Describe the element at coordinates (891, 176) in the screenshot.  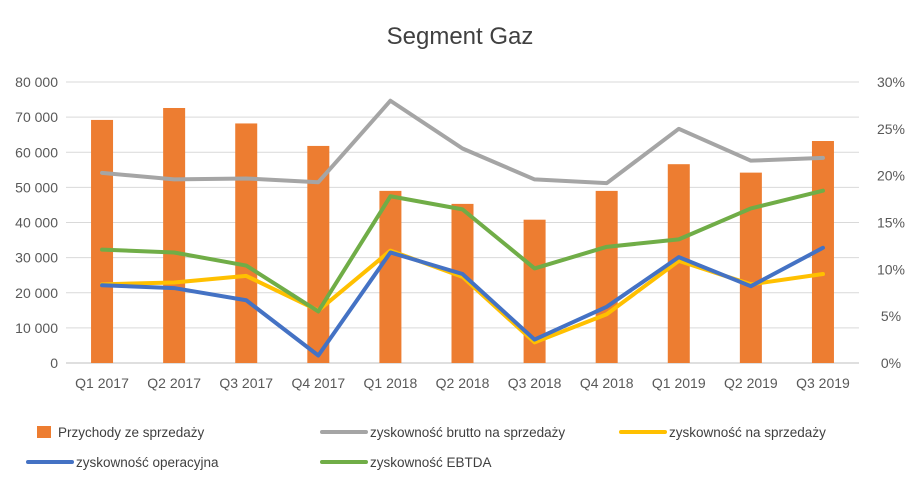
I see `right-tick-label: 20%` at that location.